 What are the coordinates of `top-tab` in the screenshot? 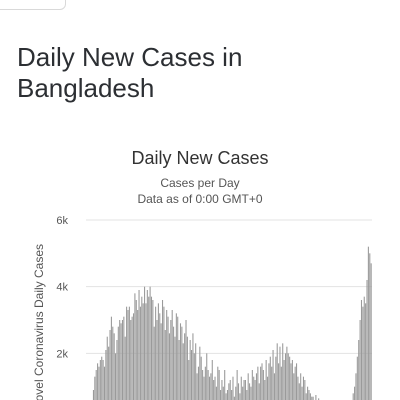 It's located at (33, 5).